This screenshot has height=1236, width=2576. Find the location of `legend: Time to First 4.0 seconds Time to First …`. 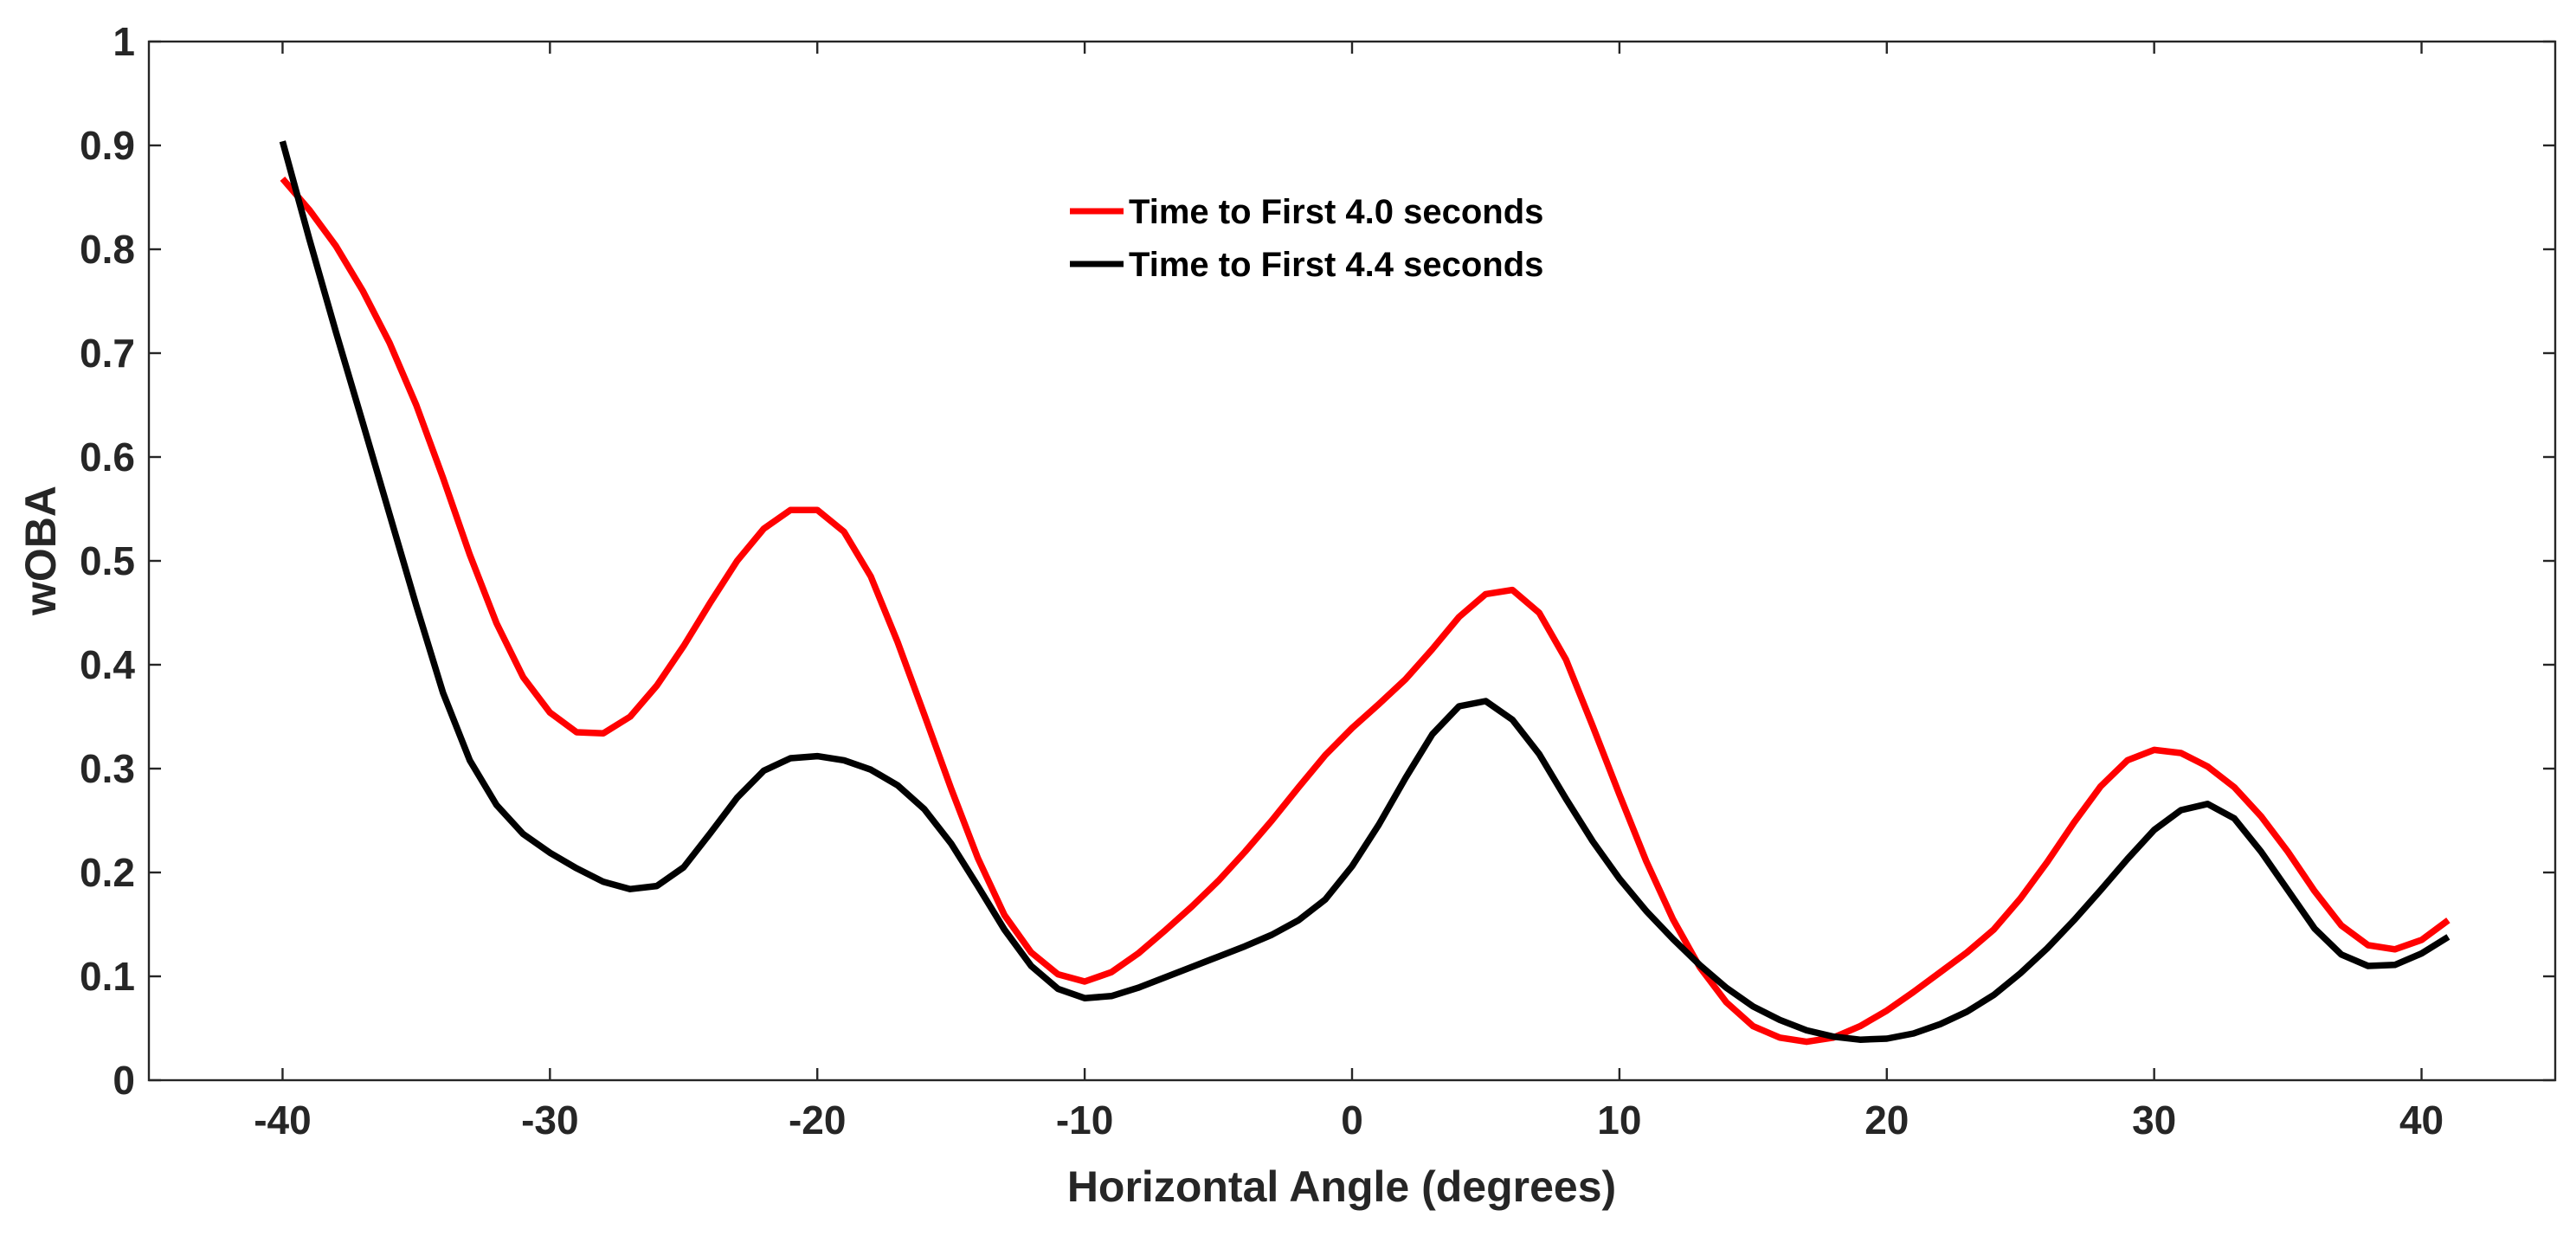

legend: Time to First 4.0 seconds Time to First … is located at coordinates (1306, 238).